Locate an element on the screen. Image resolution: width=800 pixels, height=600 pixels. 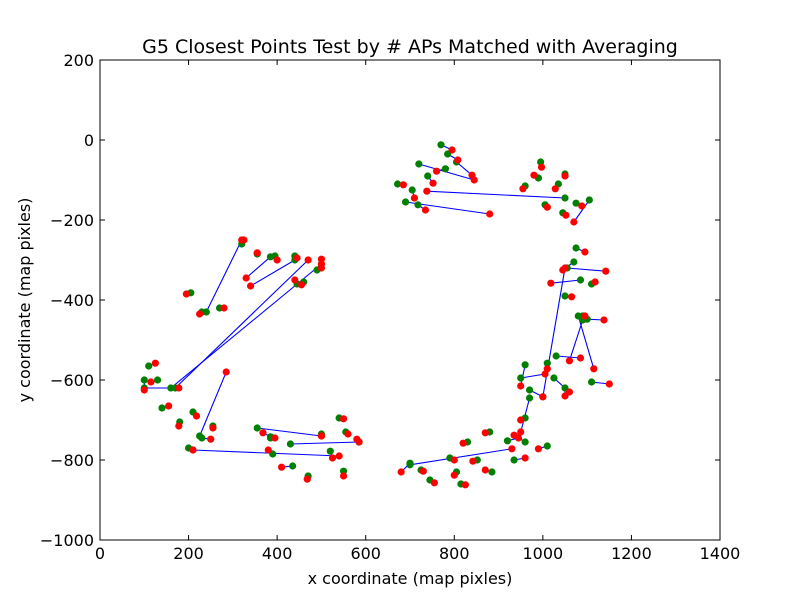
y-tick-label: −1000 is located at coordinates (67, 540).